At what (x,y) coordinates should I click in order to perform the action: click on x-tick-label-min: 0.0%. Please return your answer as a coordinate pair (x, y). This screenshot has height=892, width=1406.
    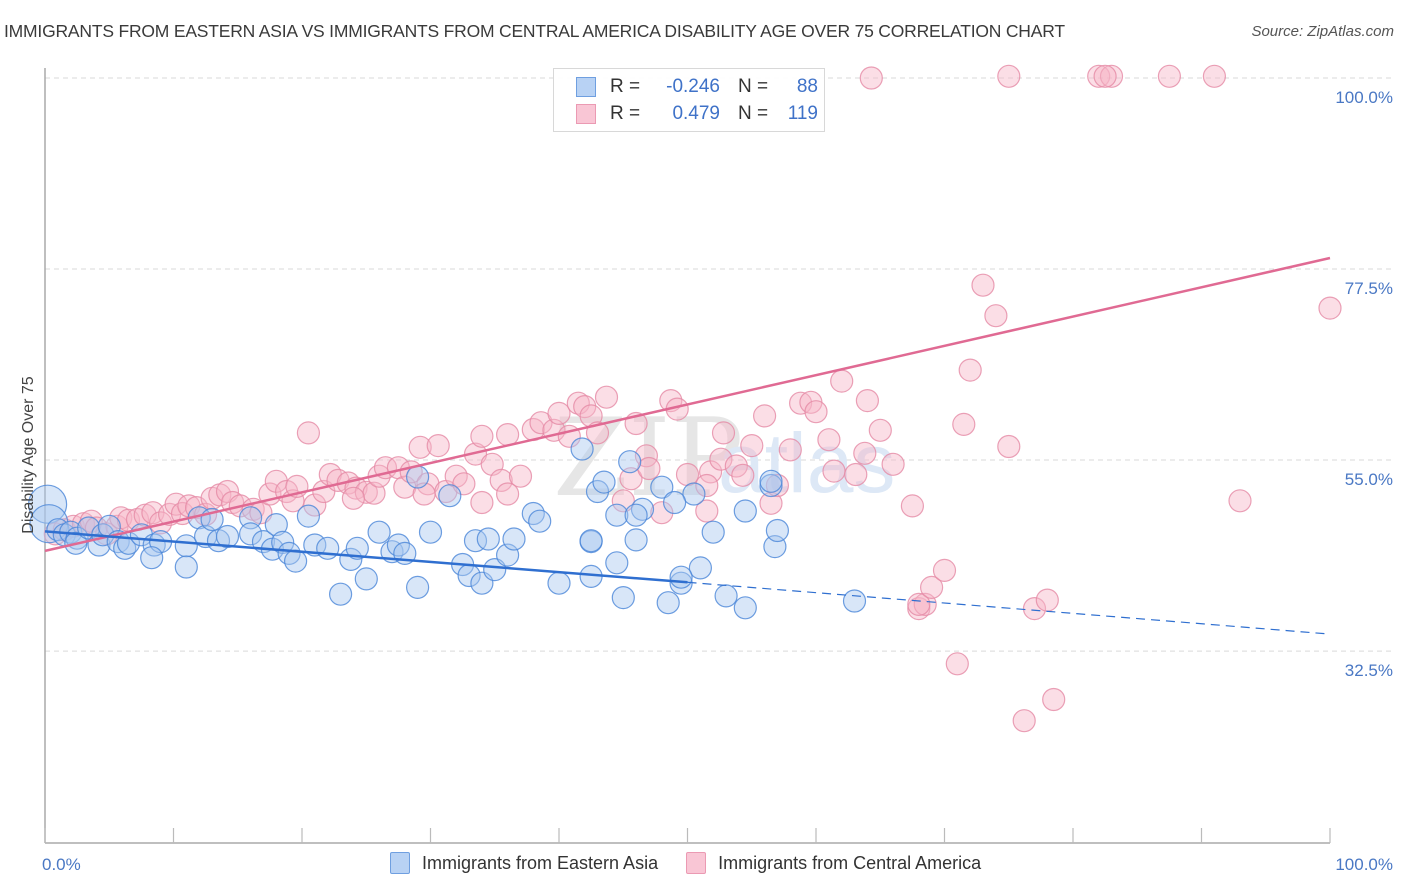
    Looking at the image, I should click on (61, 864).